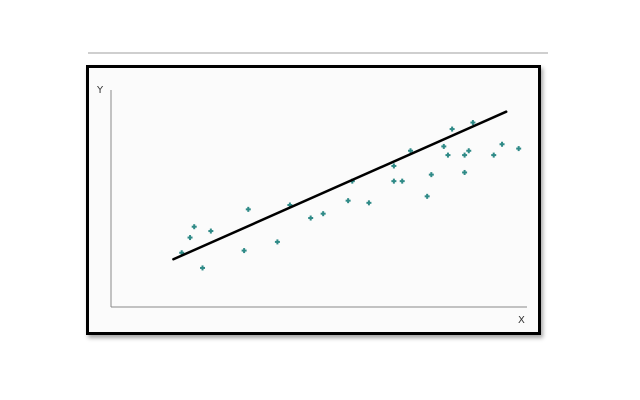 This screenshot has height=400, width=640. Describe the element at coordinates (100, 90) in the screenshot. I see `y-axis-label: Y` at that location.